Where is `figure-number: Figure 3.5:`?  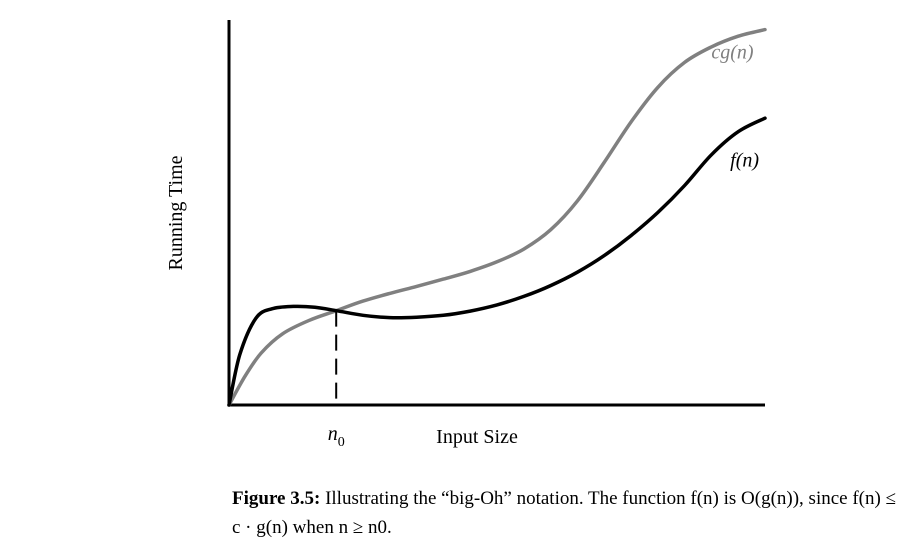 figure-number: Figure 3.5: is located at coordinates (276, 498).